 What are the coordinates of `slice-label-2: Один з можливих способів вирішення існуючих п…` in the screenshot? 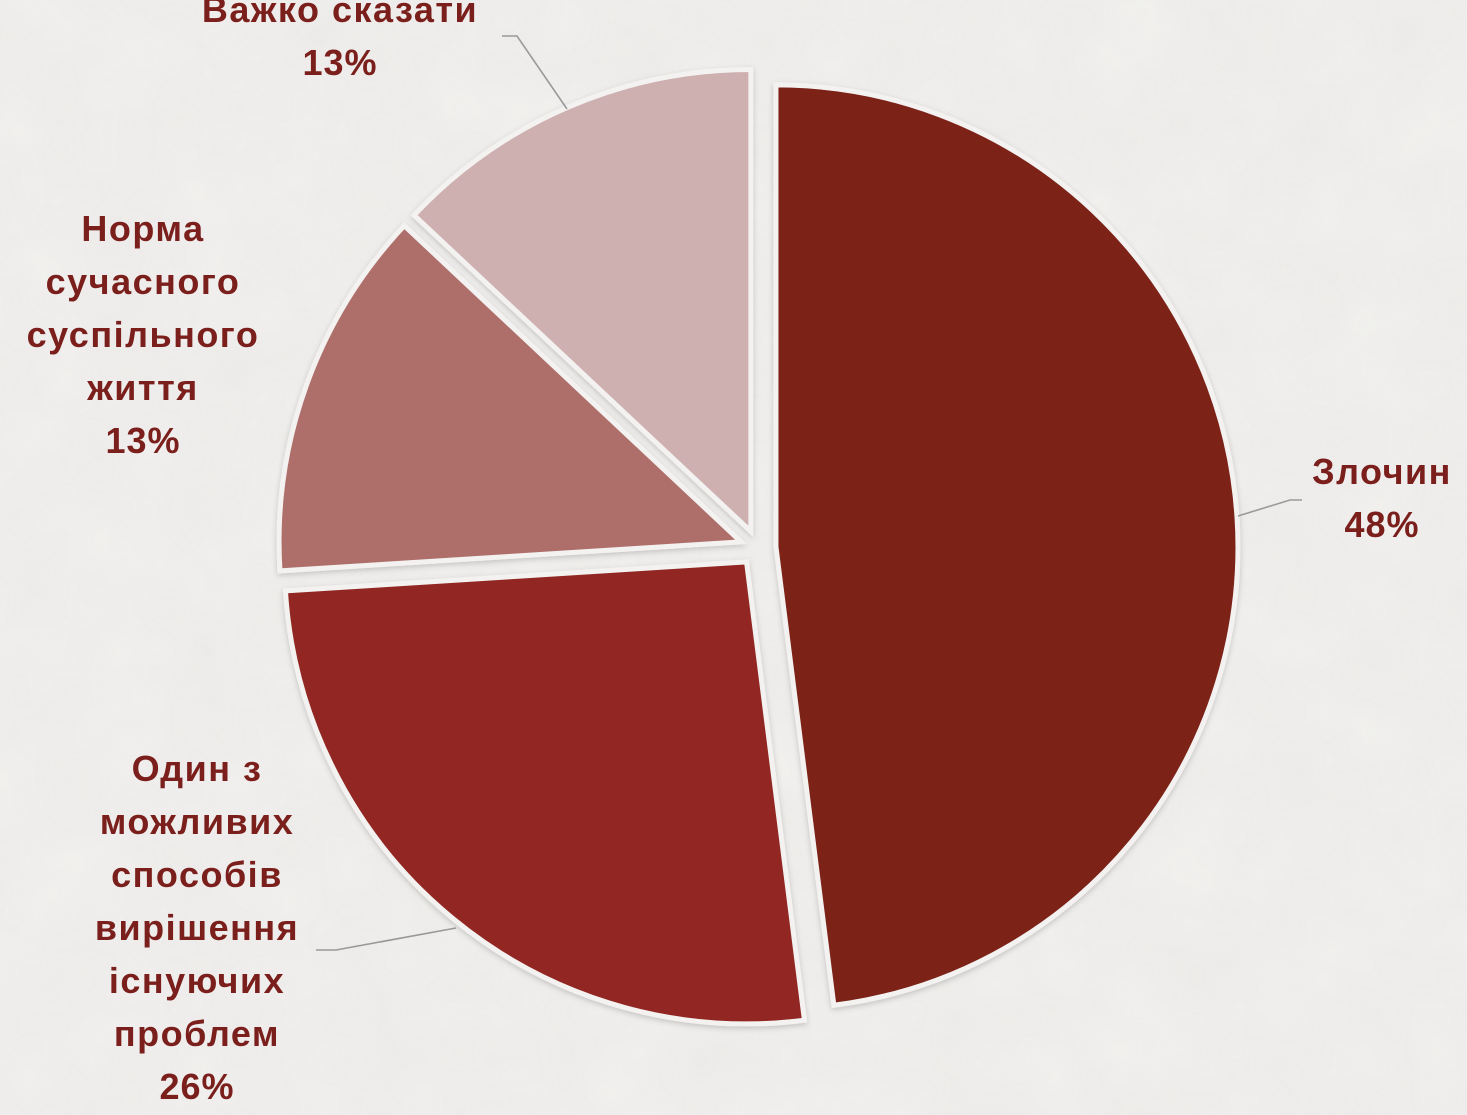 It's located at (197, 927).